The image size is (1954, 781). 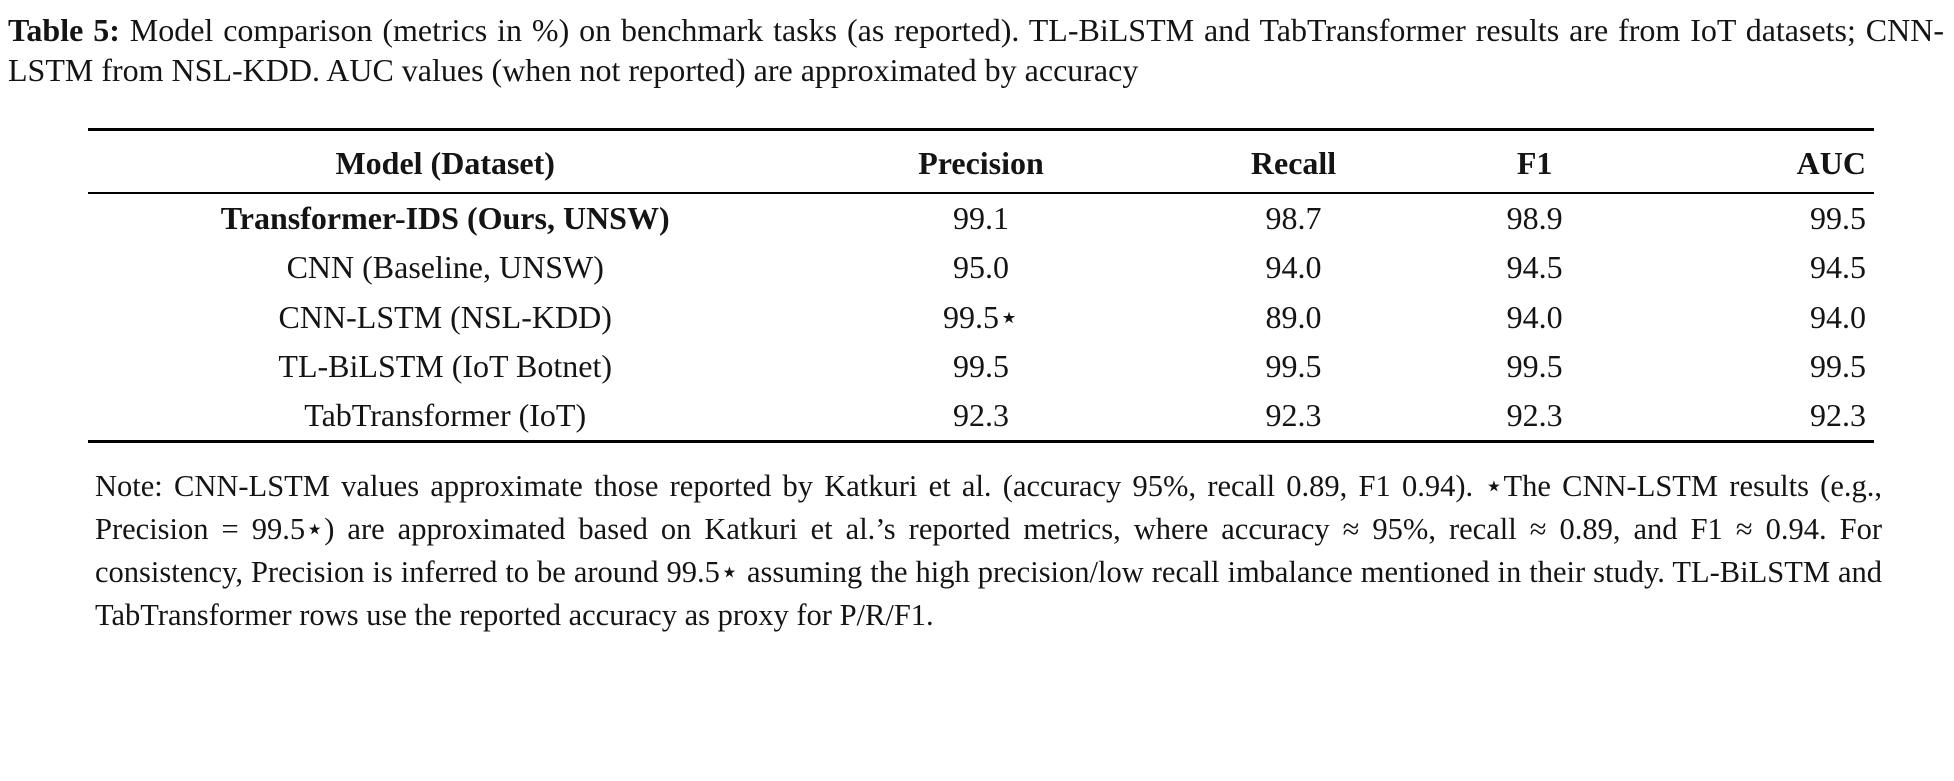 I want to click on cell-auc: 94.5, so click(x=1838, y=267).